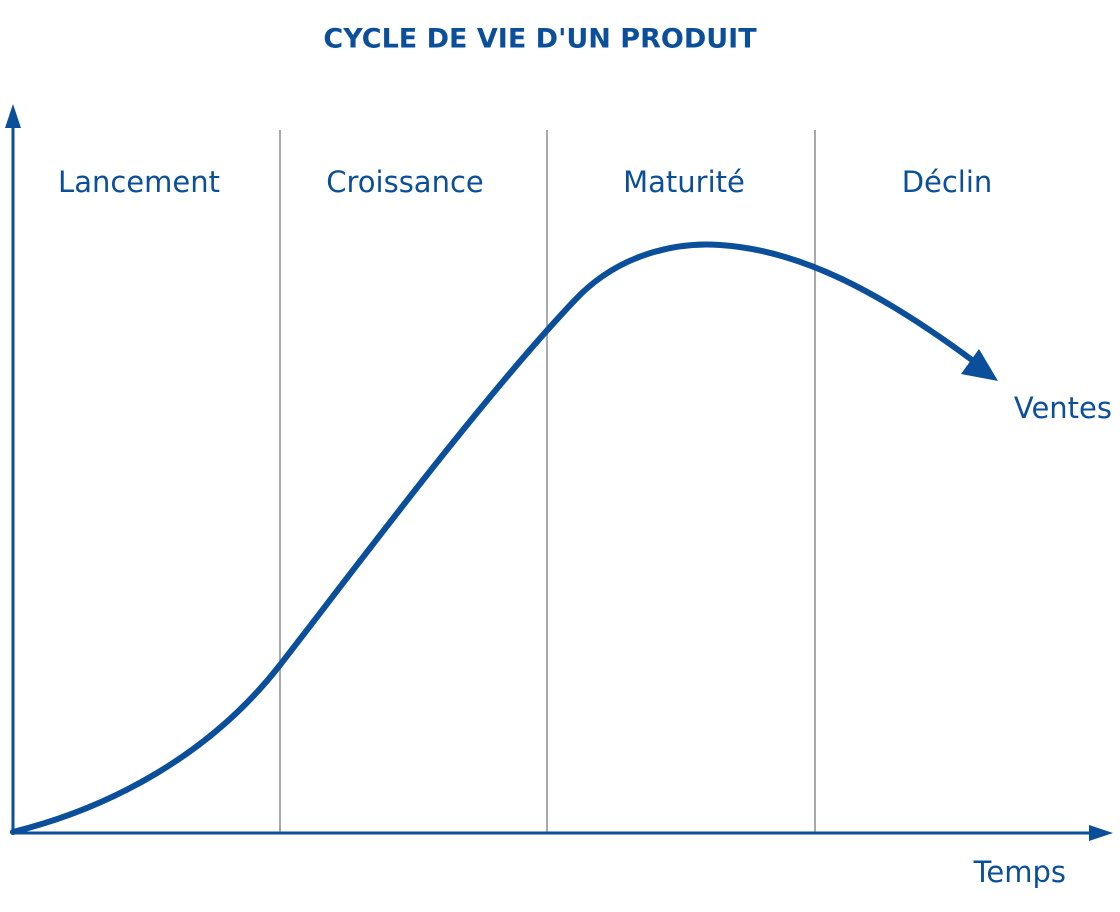 The width and height of the screenshot is (1120, 912). What do you see at coordinates (405, 182) in the screenshot?
I see `stage-label: Croissance` at bounding box center [405, 182].